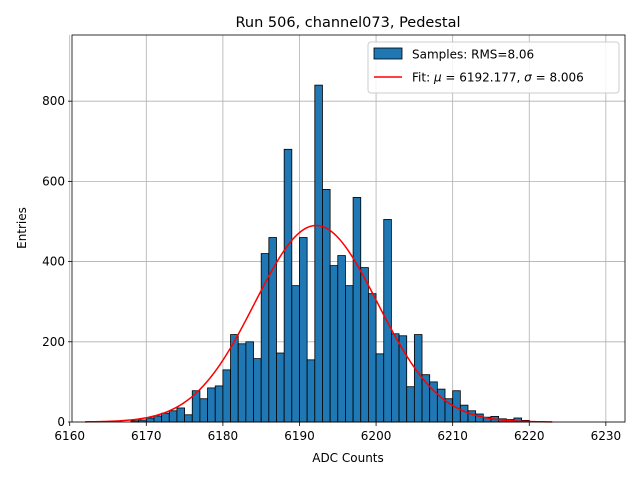 This screenshot has height=480, width=640. What do you see at coordinates (348, 458) in the screenshot?
I see `x-axis-label: ADC Counts` at bounding box center [348, 458].